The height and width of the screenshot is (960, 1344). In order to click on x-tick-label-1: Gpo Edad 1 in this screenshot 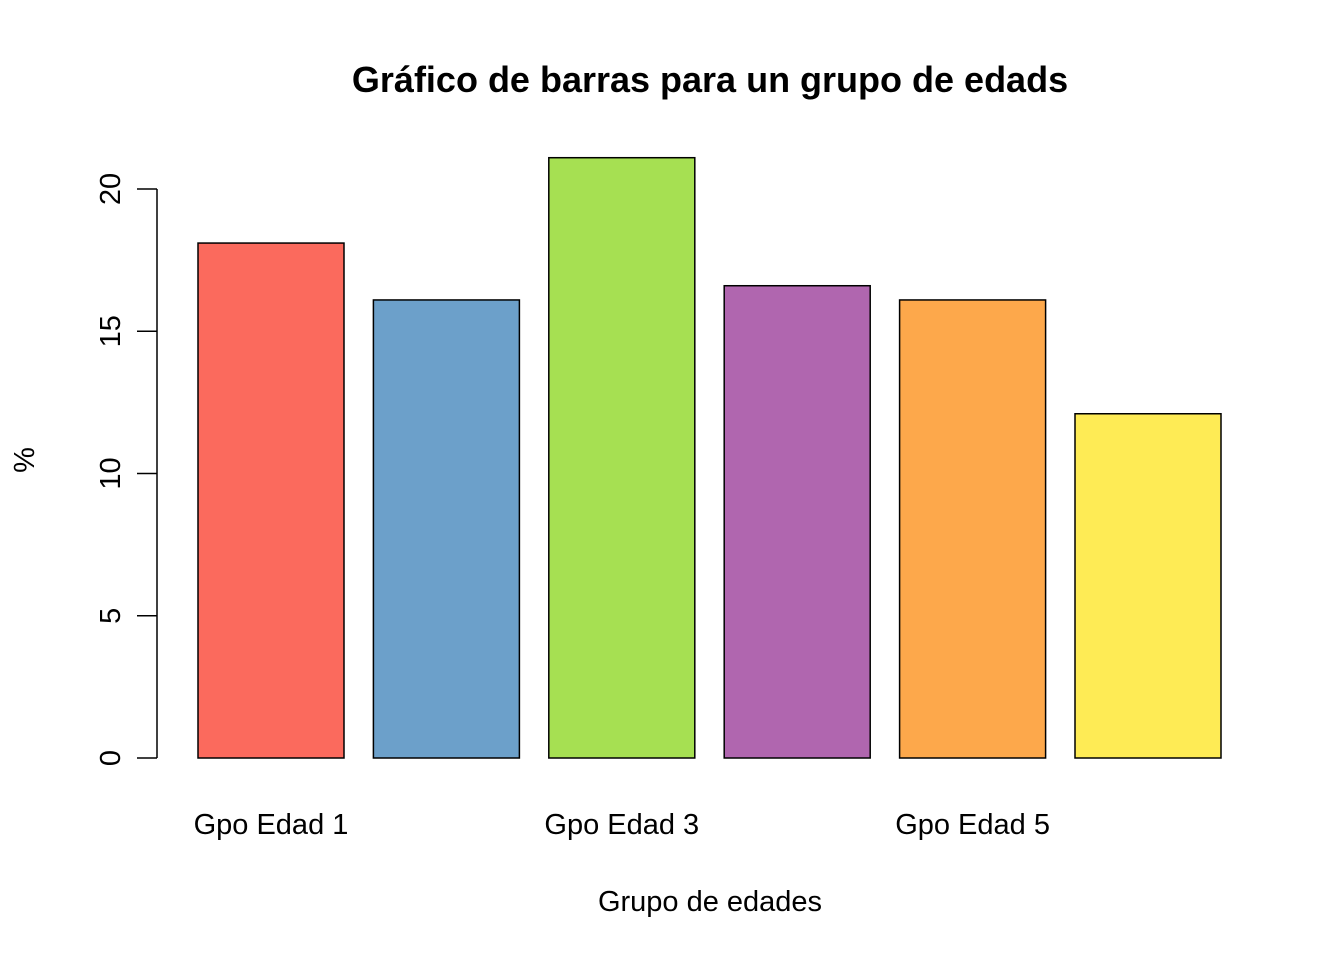, I will do `click(271, 825)`.